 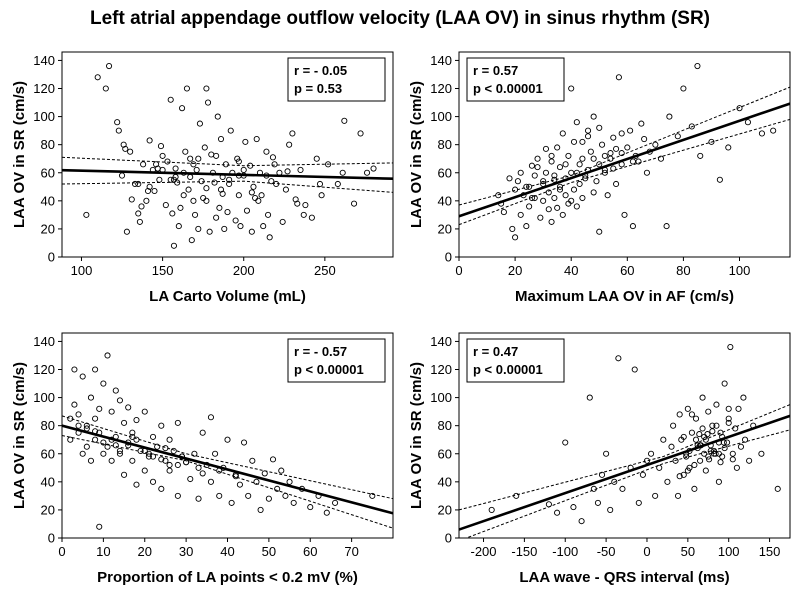 I want to click on y-tick-label: 60, so click(x=48, y=172).